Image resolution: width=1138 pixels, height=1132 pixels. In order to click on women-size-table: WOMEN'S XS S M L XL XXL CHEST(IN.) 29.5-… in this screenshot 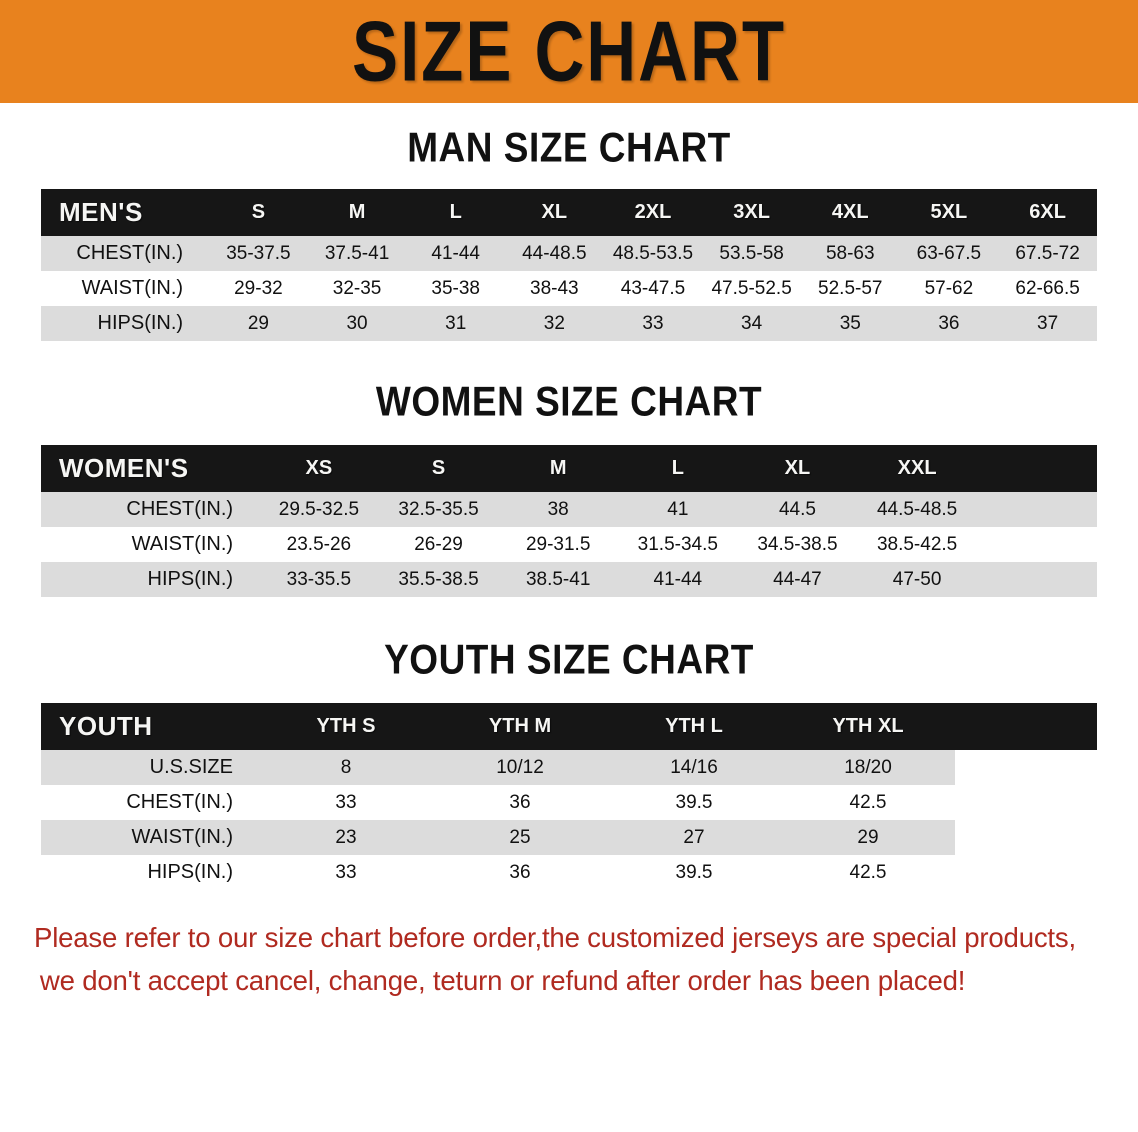, I will do `click(569, 521)`.